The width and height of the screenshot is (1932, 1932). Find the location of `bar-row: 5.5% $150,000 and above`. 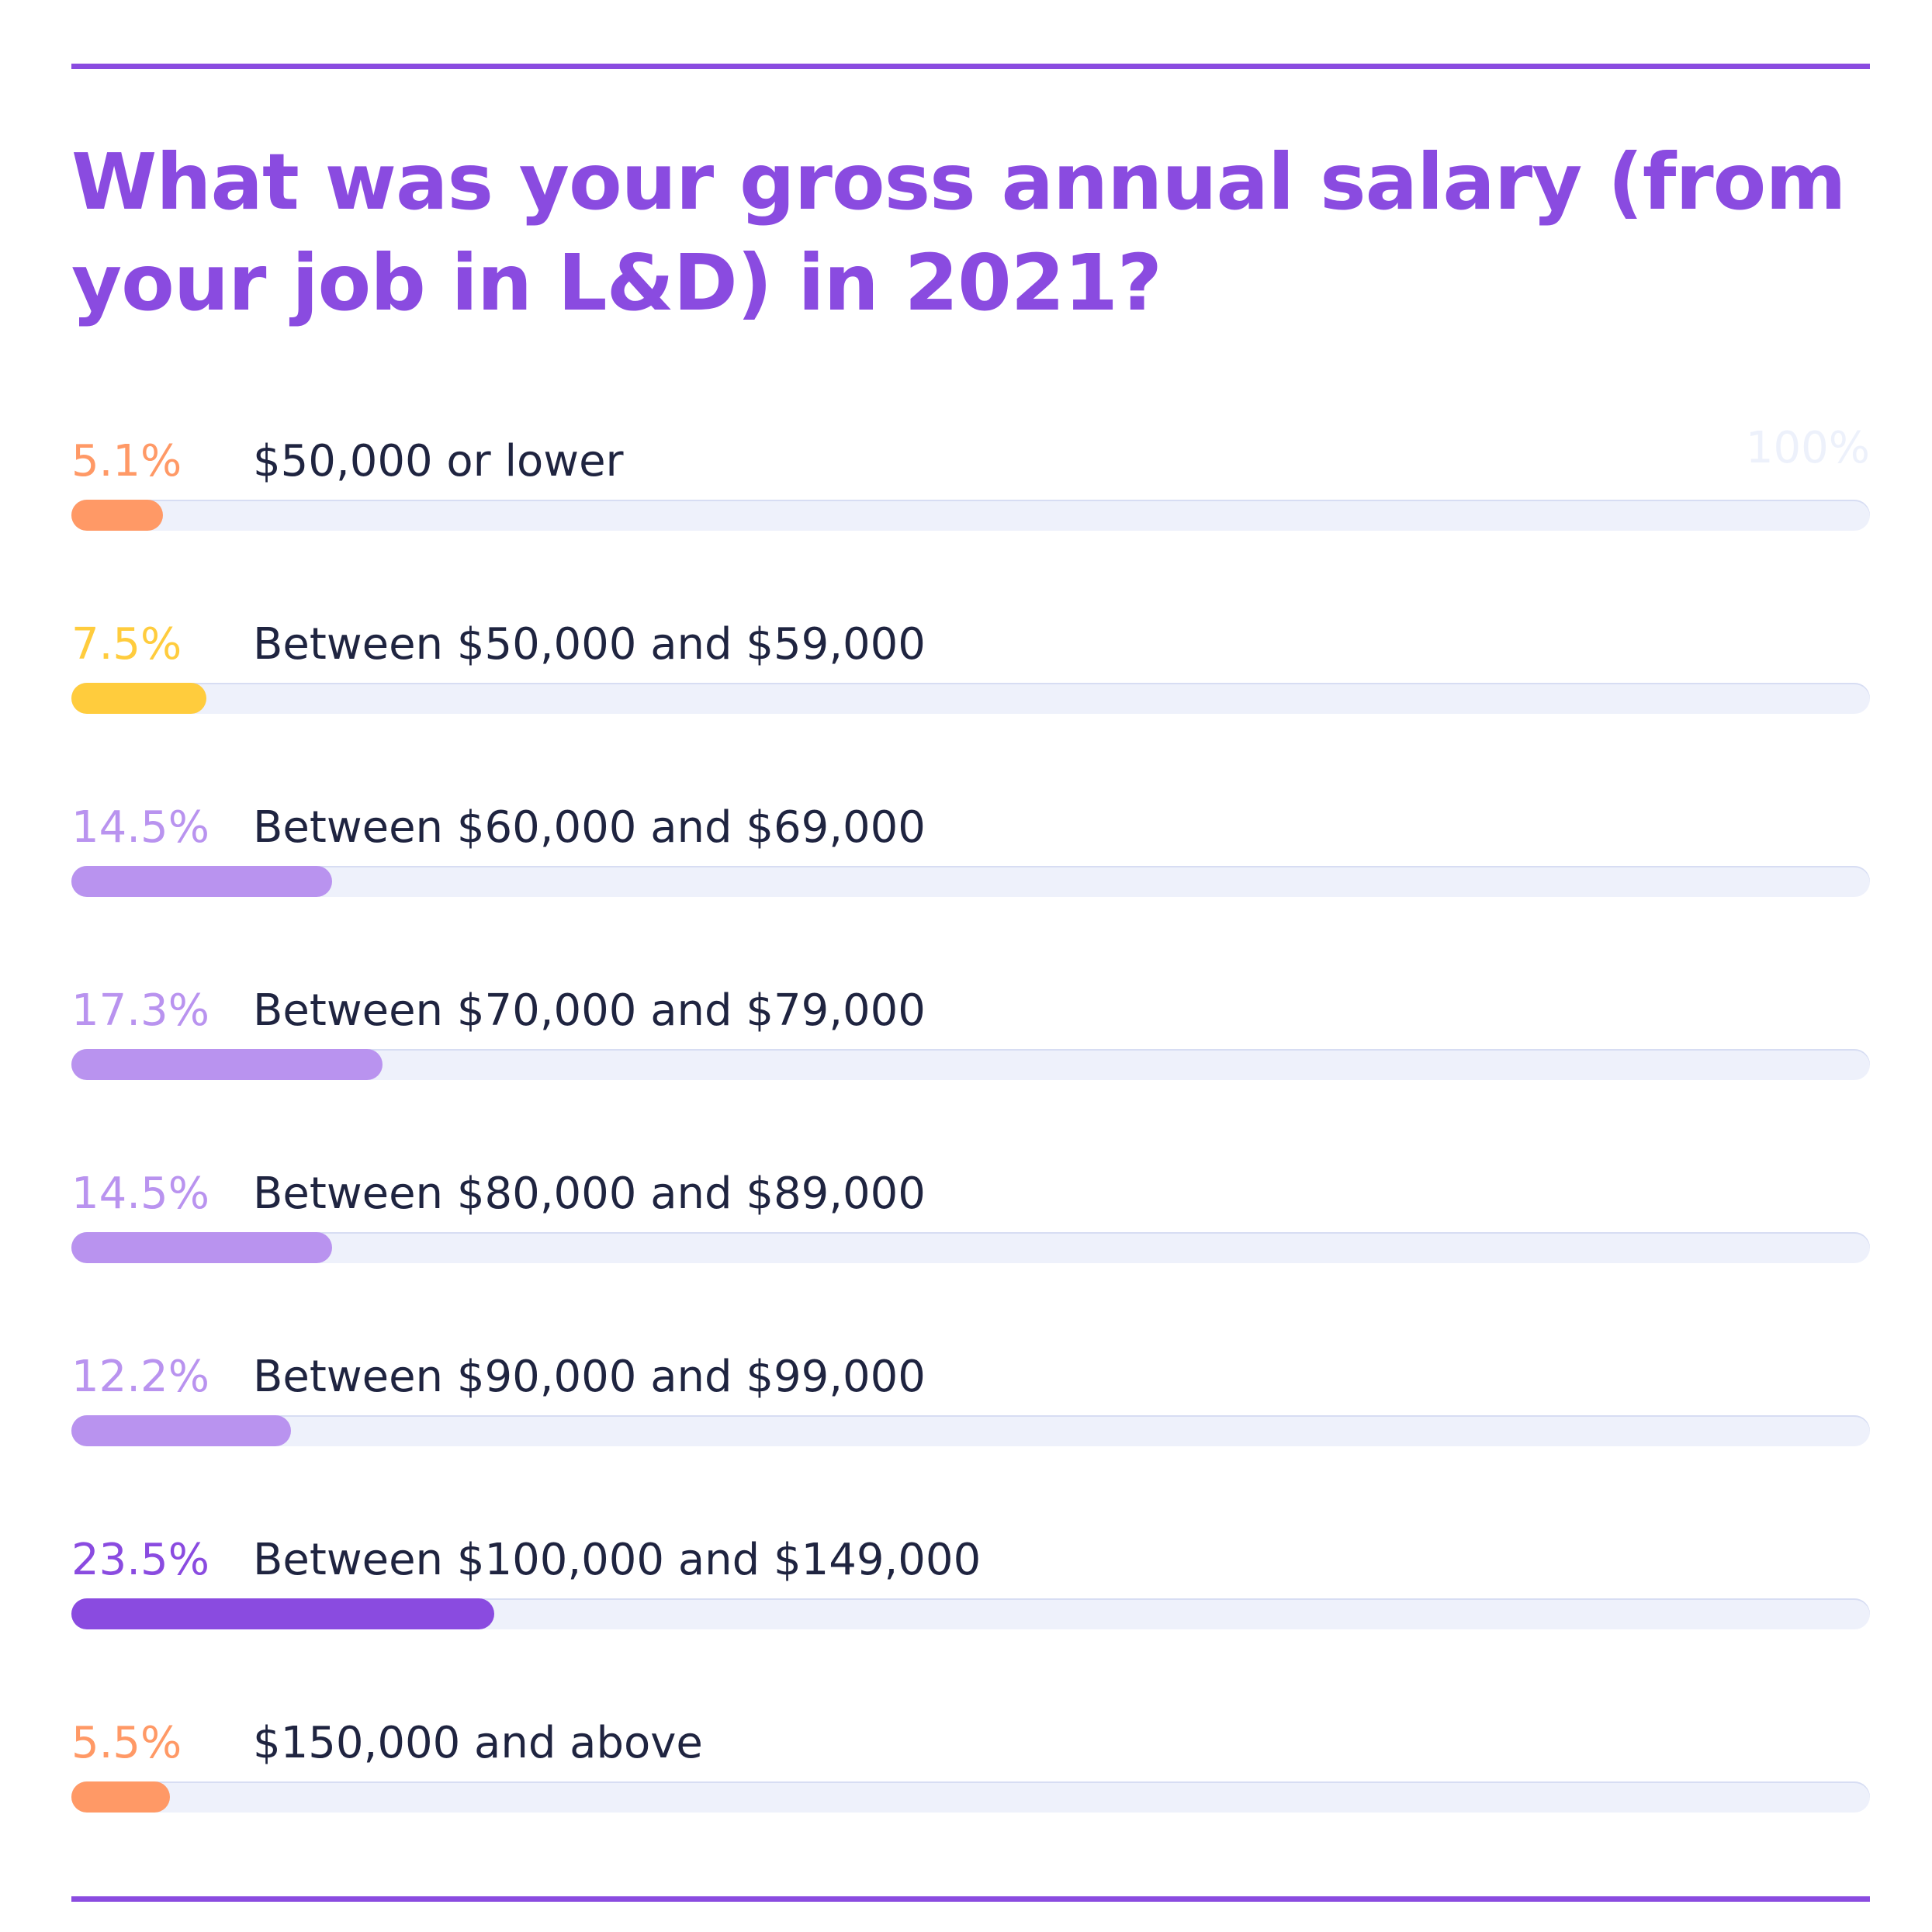

bar-row: 5.5% $150,000 and above is located at coordinates (971, 1774).